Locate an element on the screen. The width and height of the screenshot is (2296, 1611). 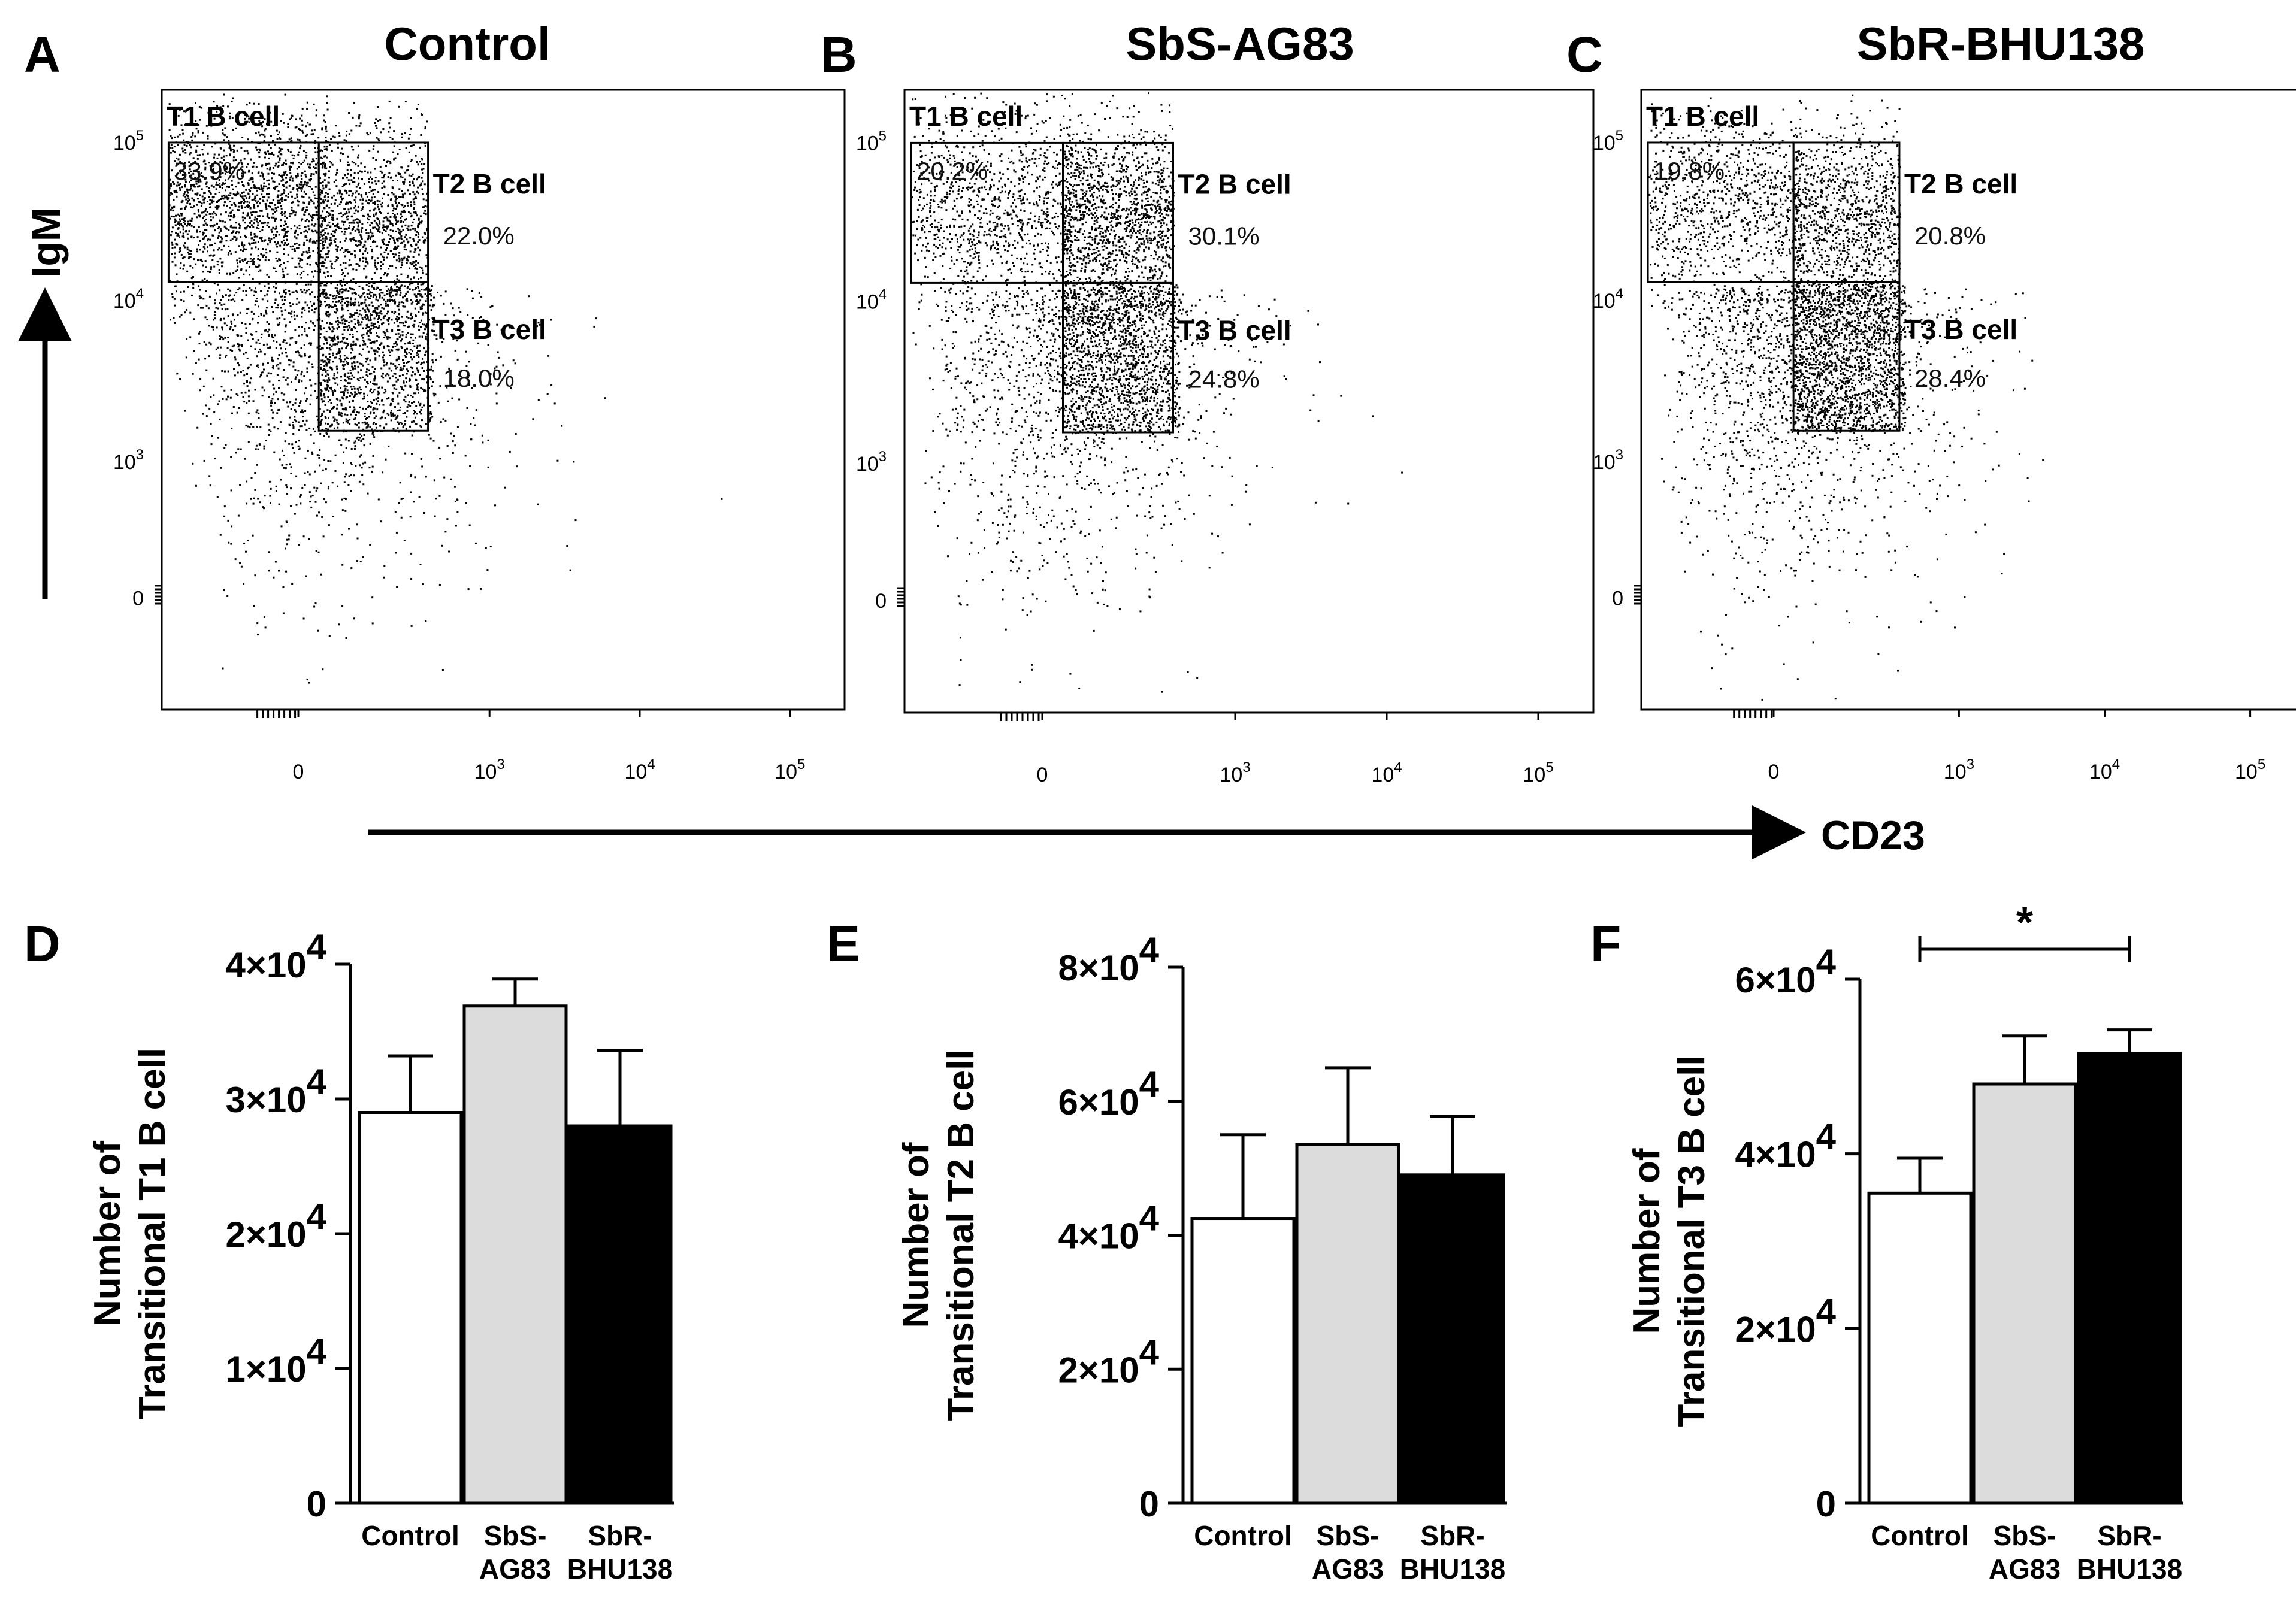
event-dots is located at coordinates (1846, 397).